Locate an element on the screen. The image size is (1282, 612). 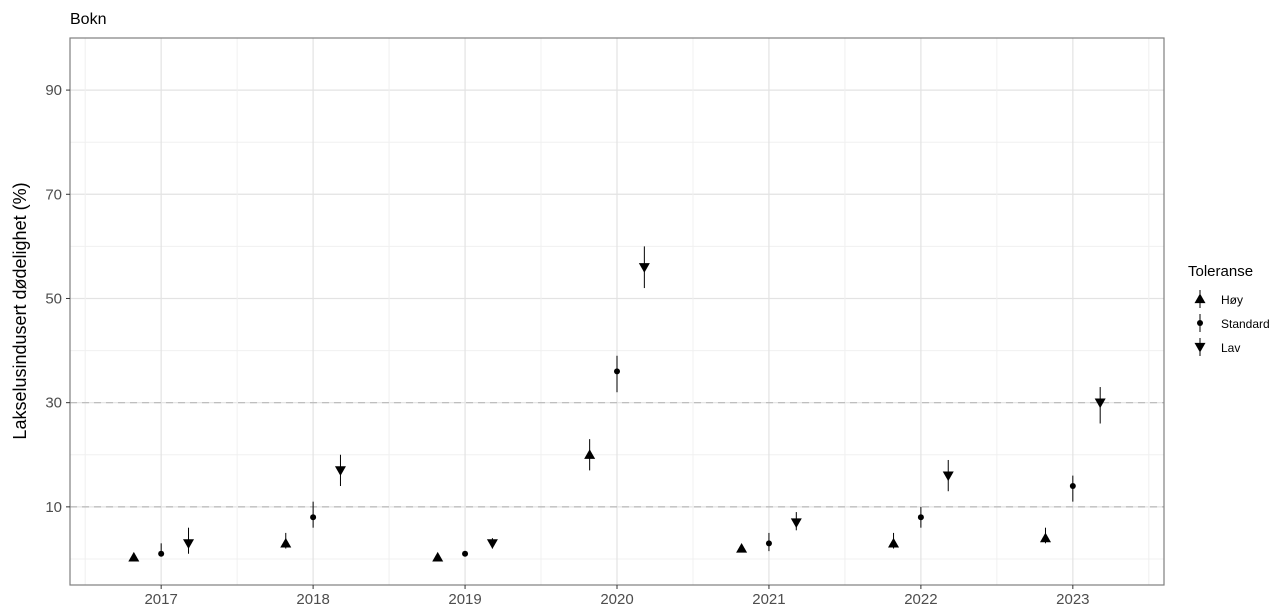
y-tick-label: 30 is located at coordinates (53, 403).